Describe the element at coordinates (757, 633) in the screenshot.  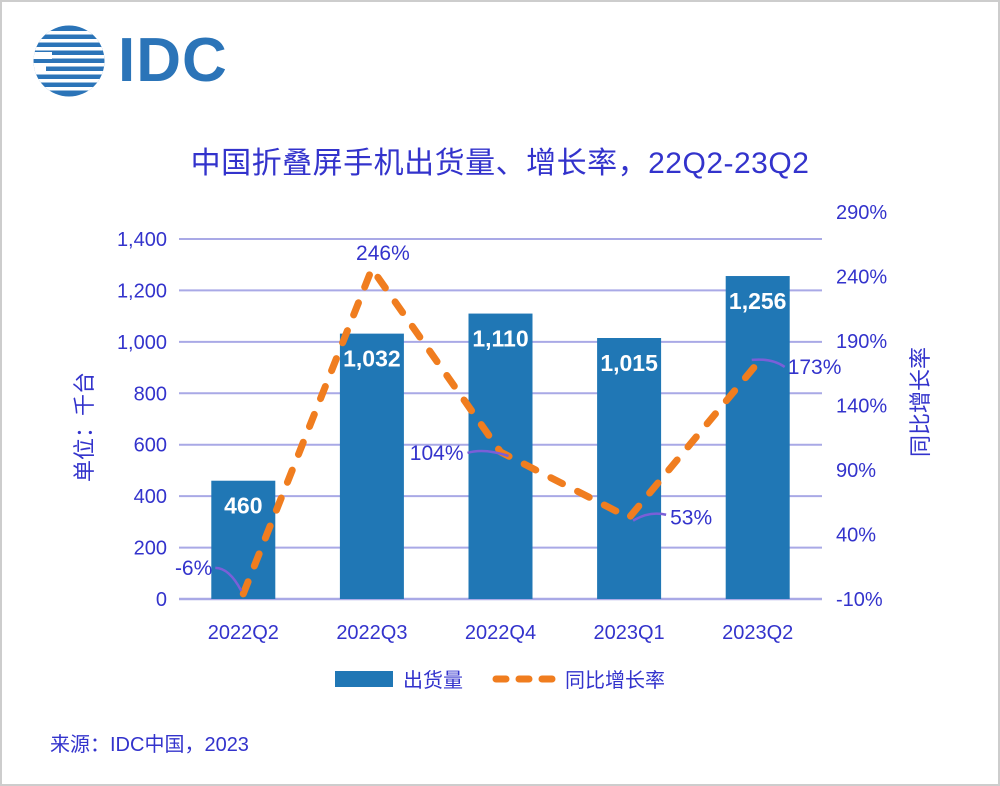
I see `x-axis-category-label: 2023Q2` at that location.